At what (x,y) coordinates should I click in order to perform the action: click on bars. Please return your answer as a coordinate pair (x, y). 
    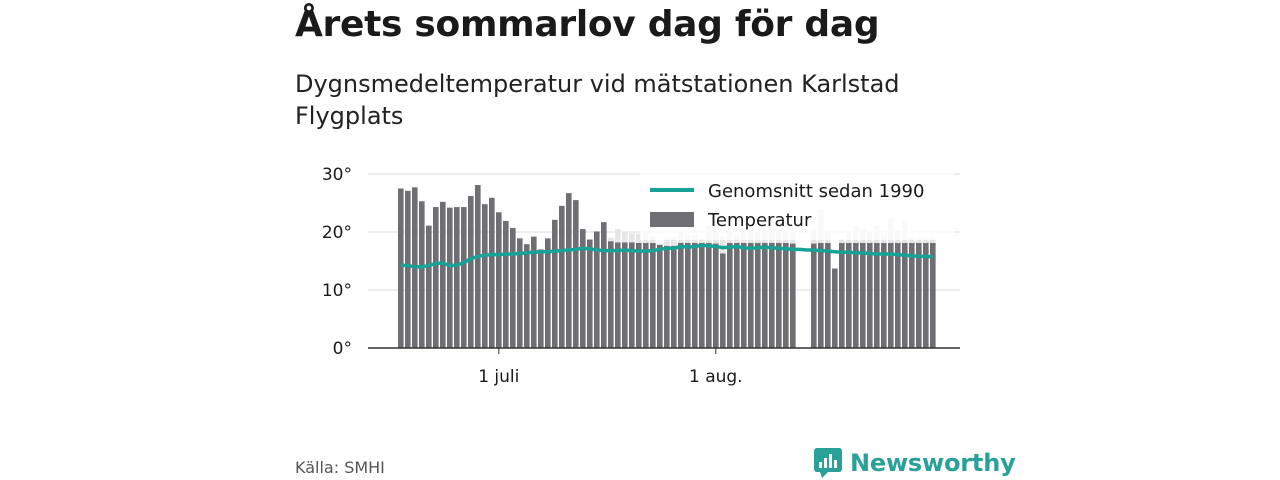
    Looking at the image, I should click on (667, 266).